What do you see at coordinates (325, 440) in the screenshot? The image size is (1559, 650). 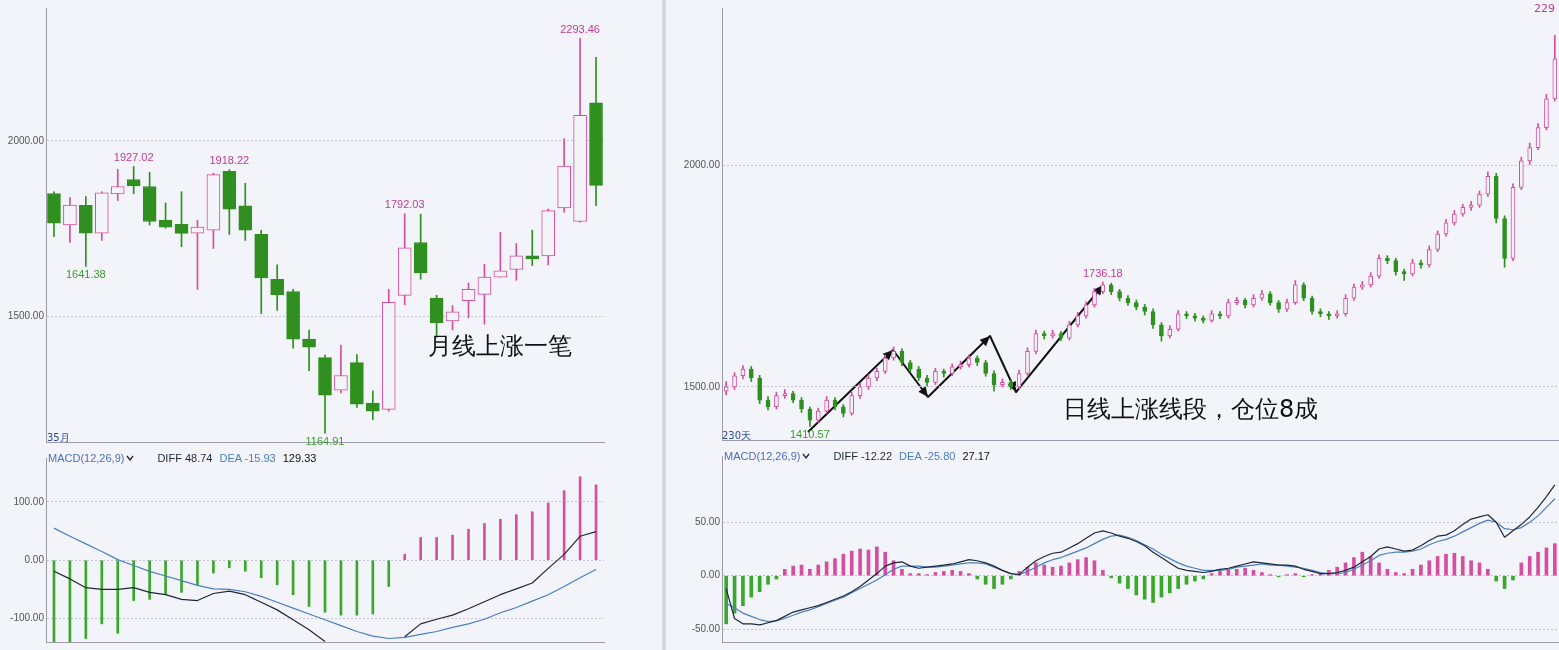 I see `annotation: 1164.91` at bounding box center [325, 440].